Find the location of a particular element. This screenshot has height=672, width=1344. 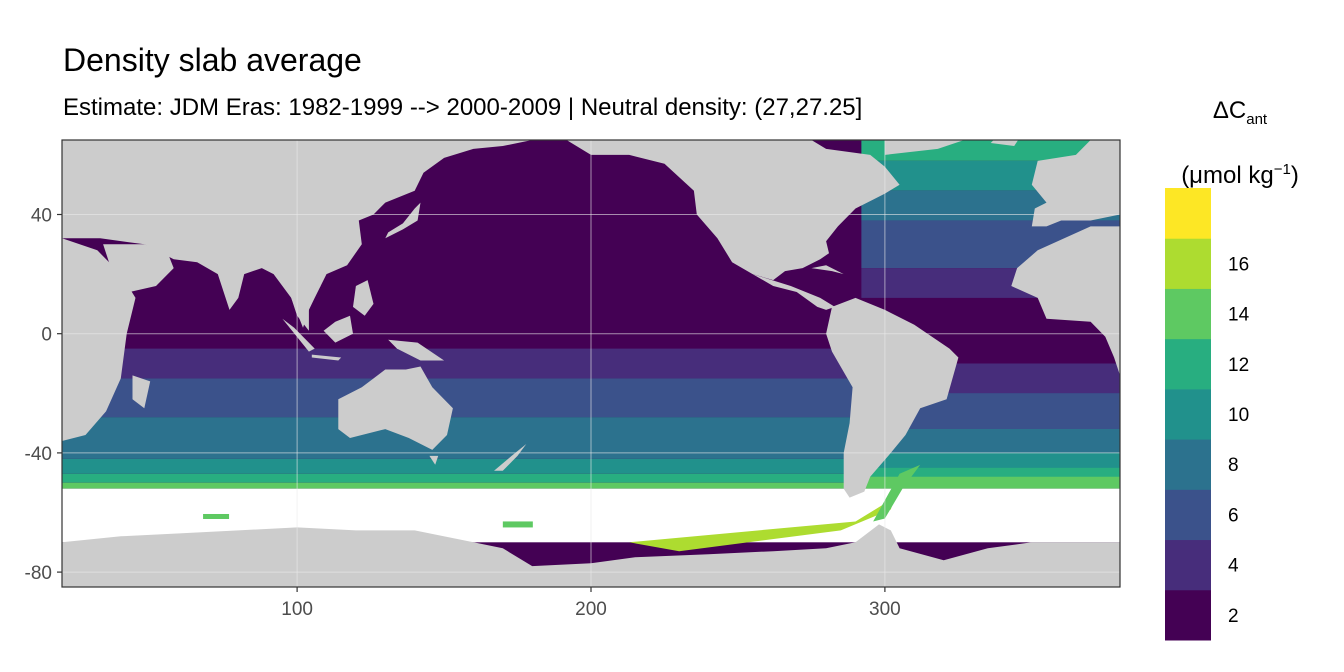

legend-unit-exp: −1 is located at coordinates (1282, 169).